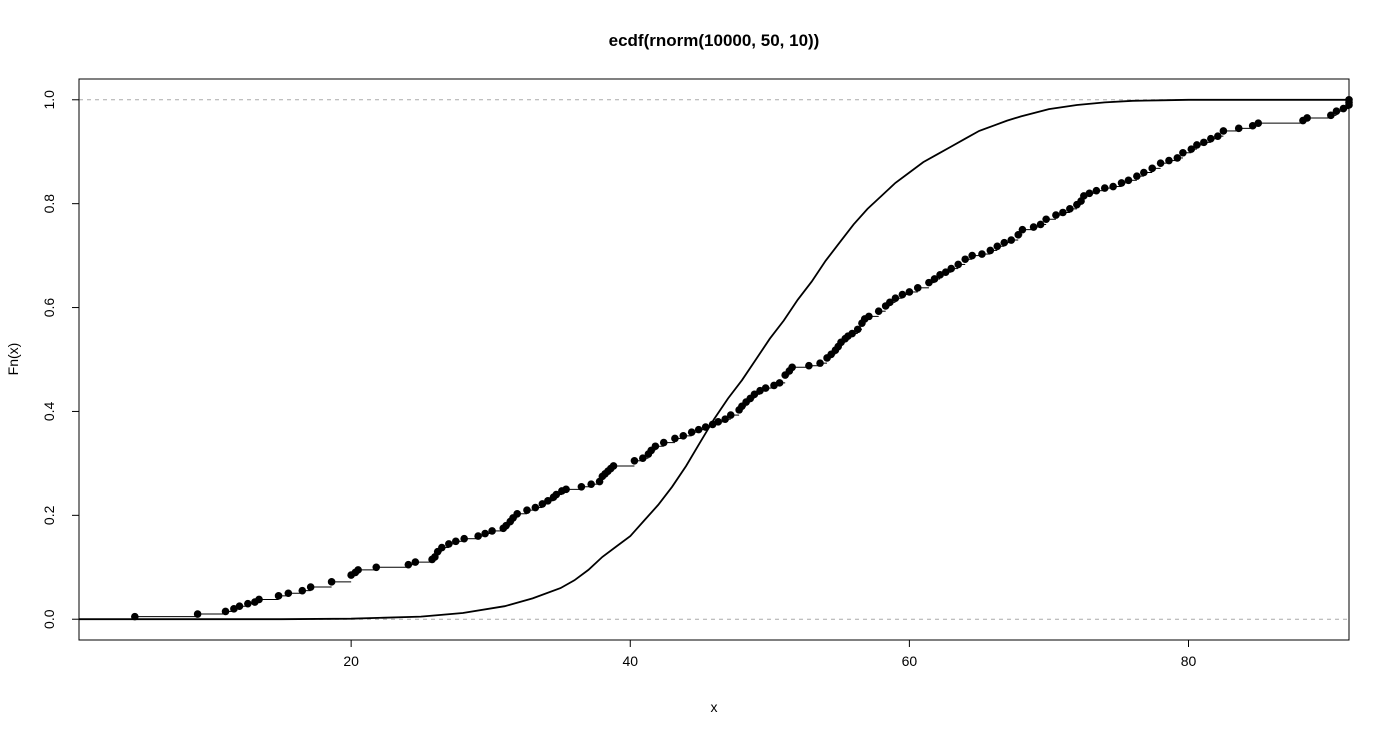 The image size is (1390, 738). What do you see at coordinates (1189, 661) in the screenshot?
I see `x-tick-label: 80` at bounding box center [1189, 661].